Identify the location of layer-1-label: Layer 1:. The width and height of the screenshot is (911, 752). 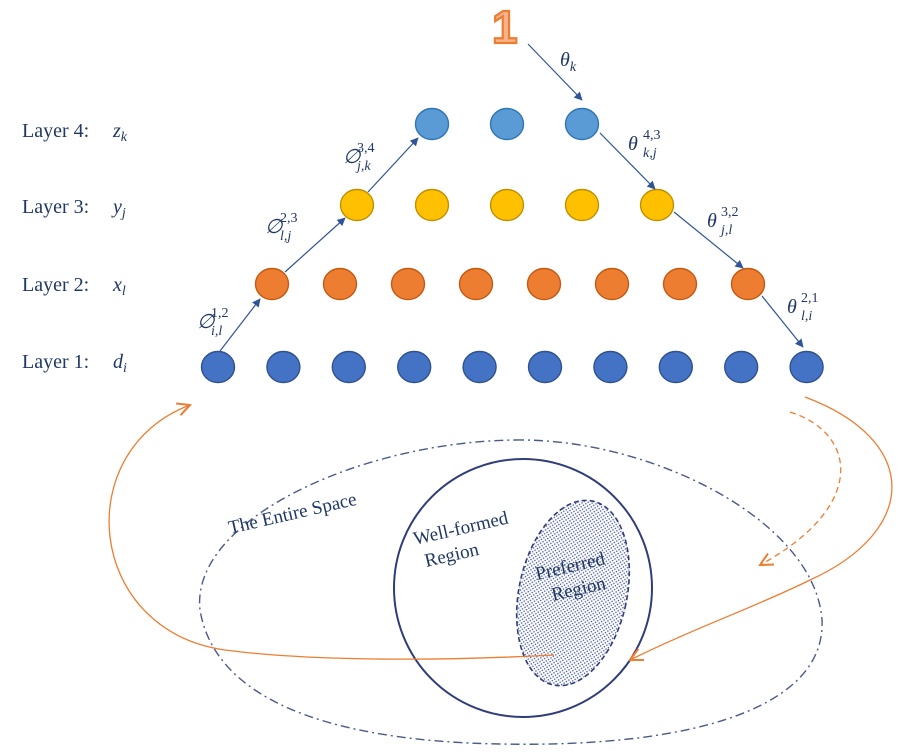
(55, 362).